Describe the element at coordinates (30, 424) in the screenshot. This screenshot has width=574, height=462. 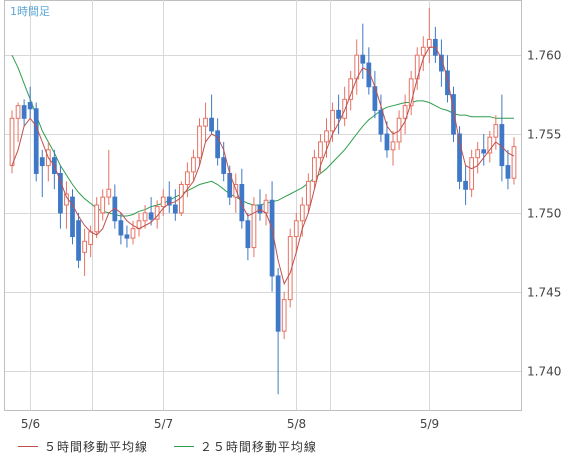
I see `x-tick-label: 5/6` at that location.